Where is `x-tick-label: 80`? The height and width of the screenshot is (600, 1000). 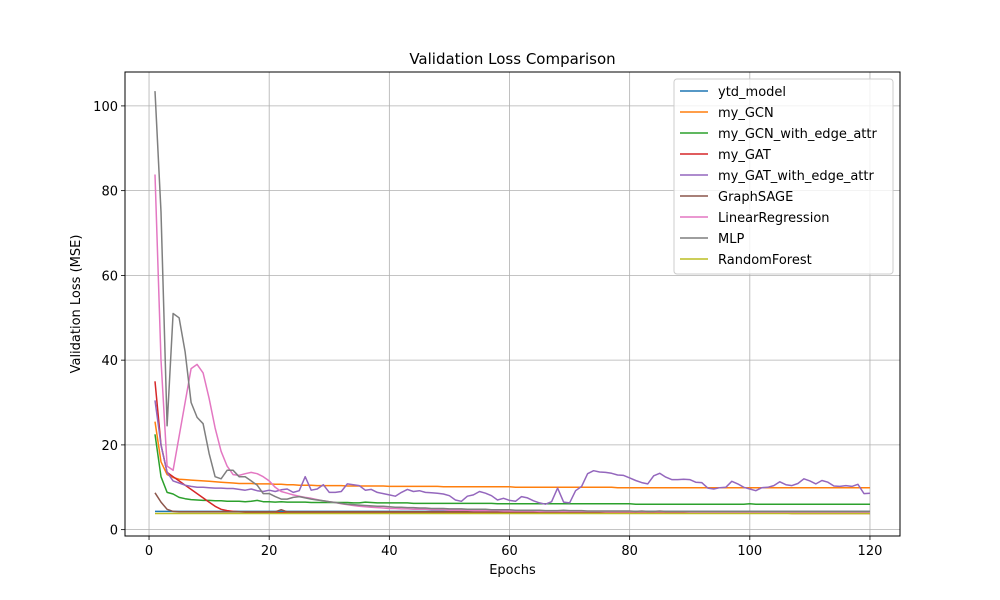
x-tick-label: 80 is located at coordinates (629, 551).